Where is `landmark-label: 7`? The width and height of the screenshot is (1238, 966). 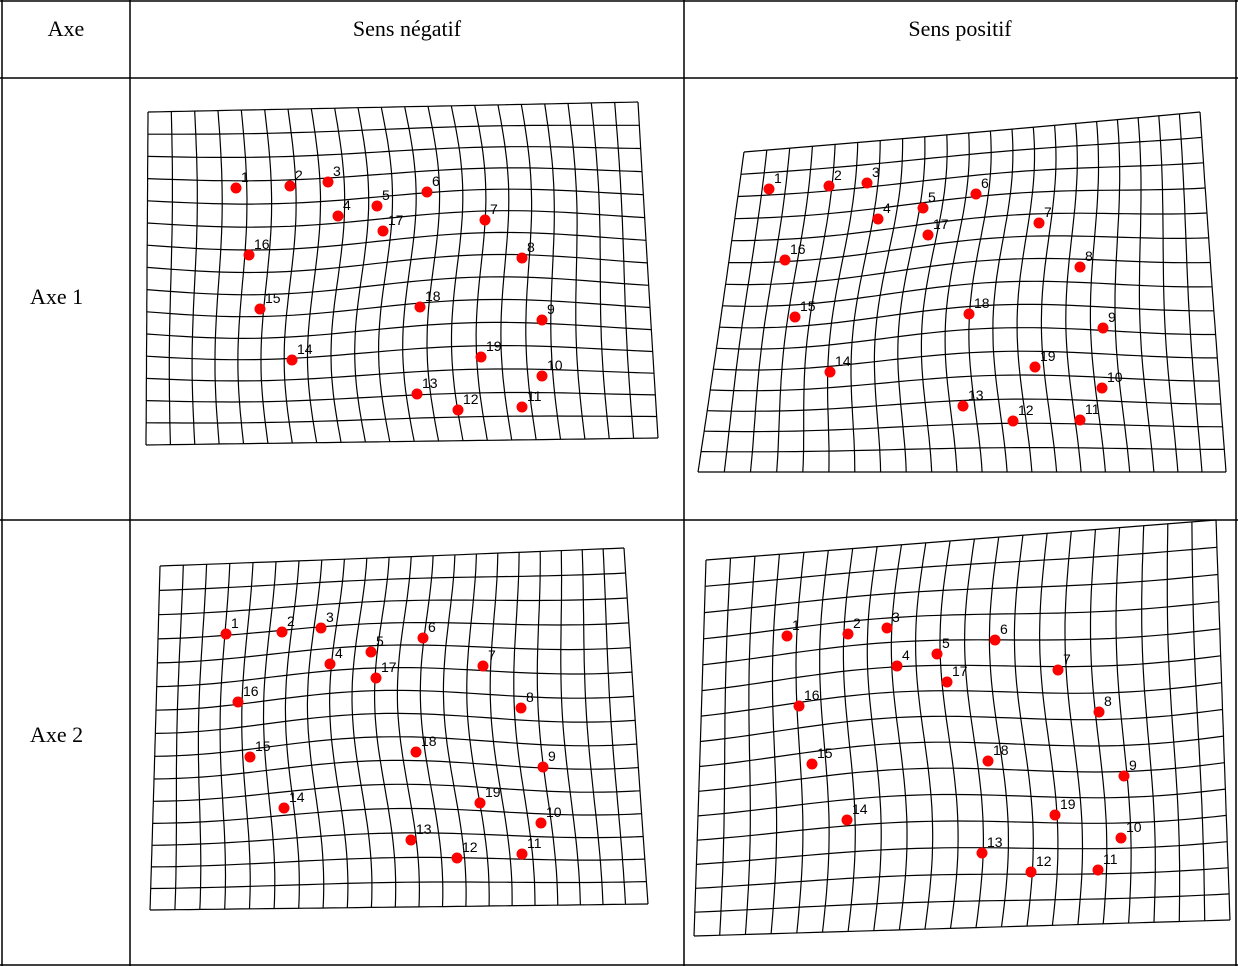
landmark-label: 7 is located at coordinates (1048, 212).